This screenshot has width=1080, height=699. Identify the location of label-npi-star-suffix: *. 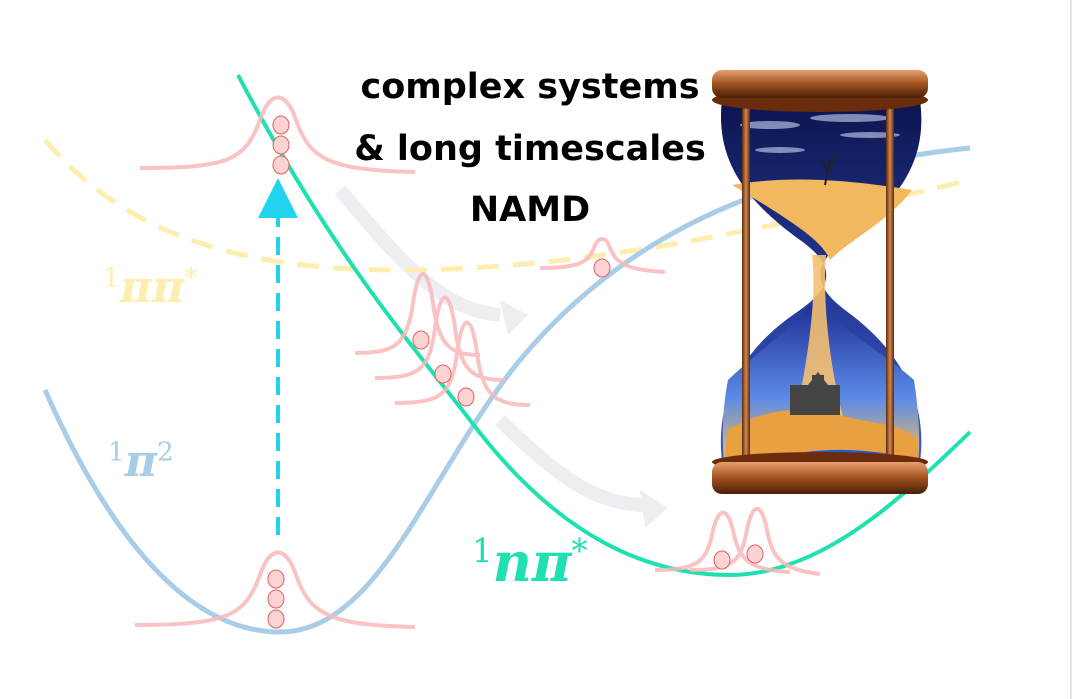
(579, 551).